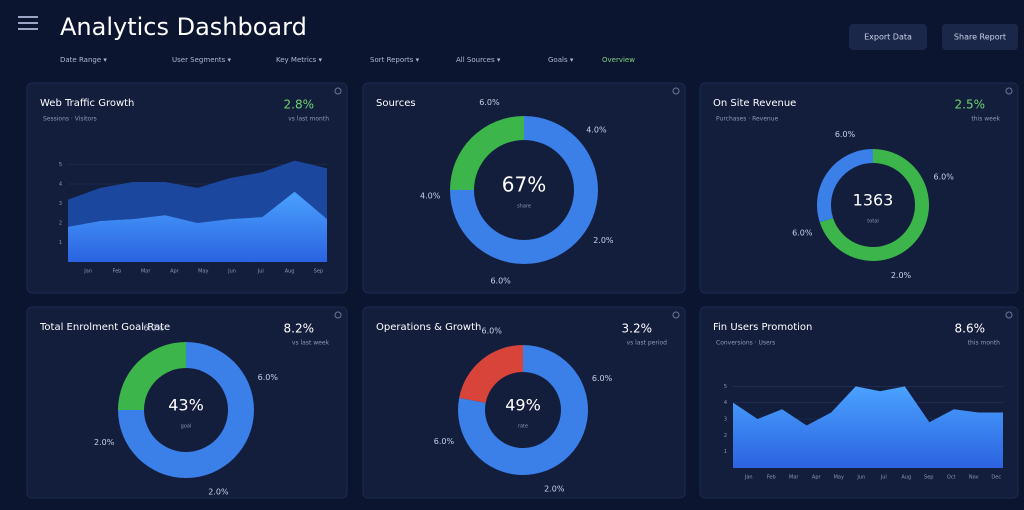  What do you see at coordinates (299, 105) in the screenshot?
I see `panel-value: 2.8%` at bounding box center [299, 105].